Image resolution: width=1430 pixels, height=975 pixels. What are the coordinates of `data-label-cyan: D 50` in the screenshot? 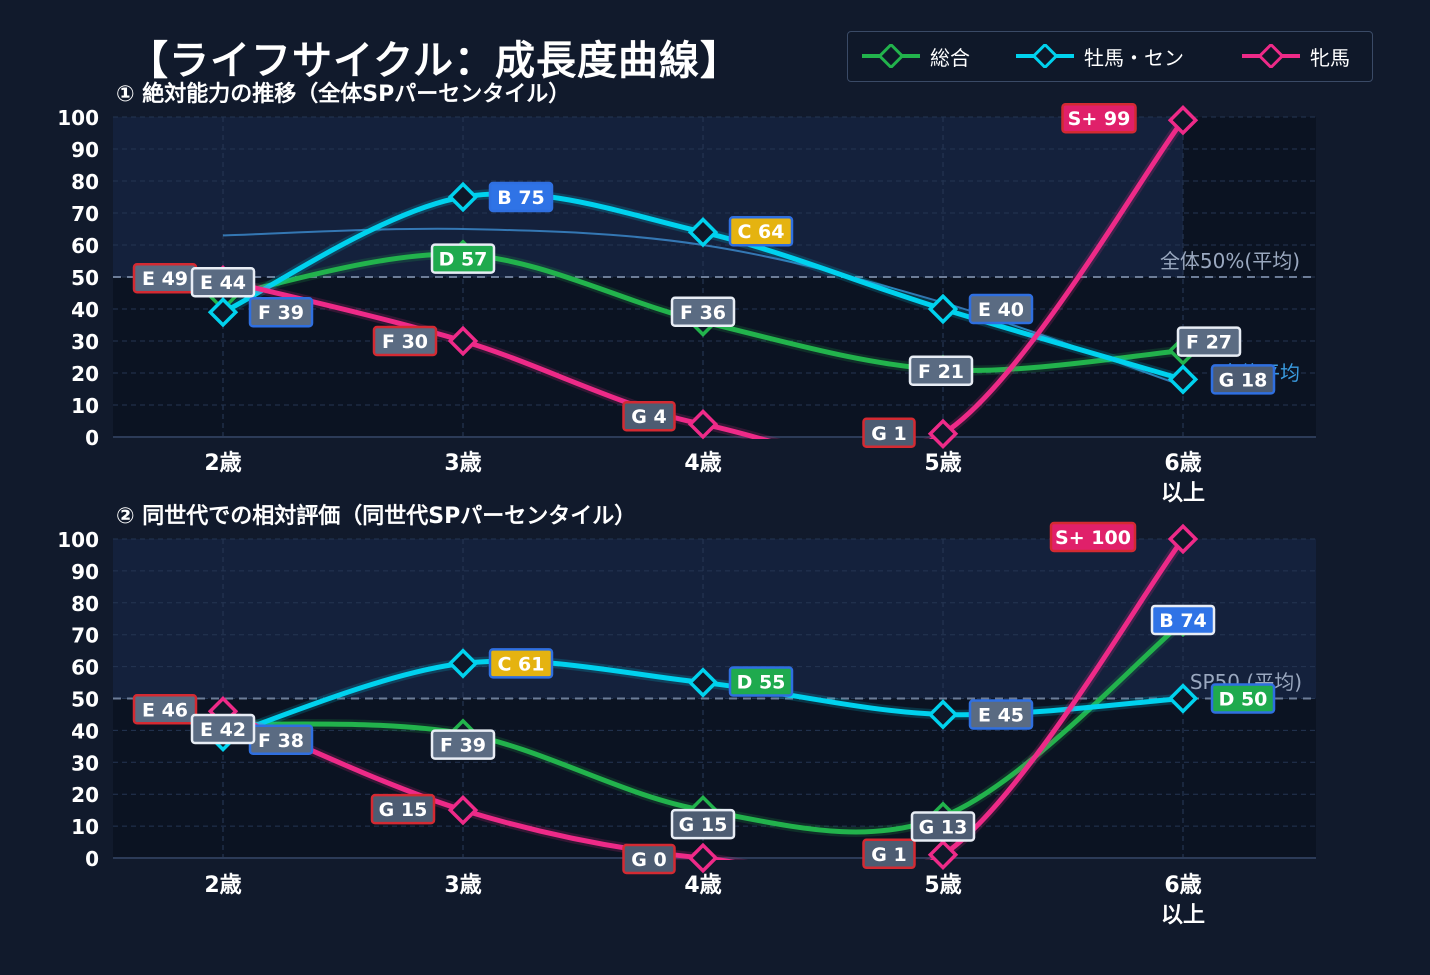 It's located at (1243, 698).